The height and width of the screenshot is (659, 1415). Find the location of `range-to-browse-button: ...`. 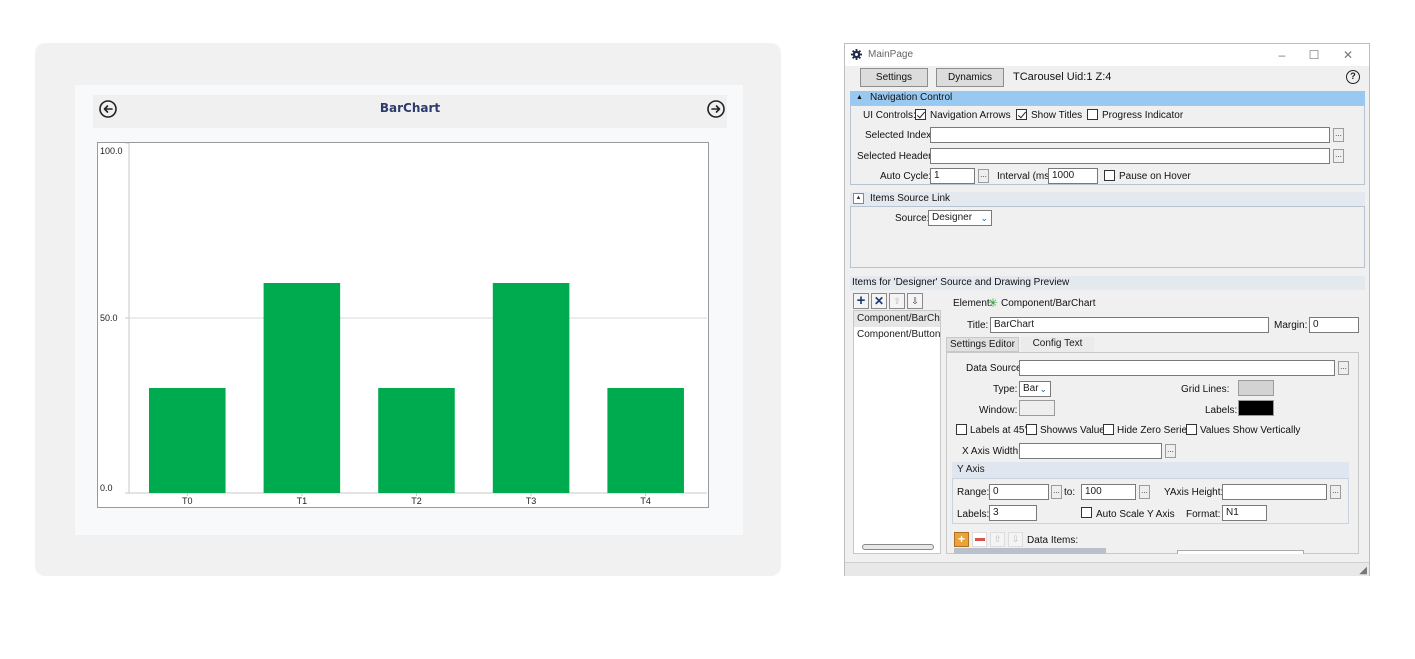

range-to-browse-button: ... is located at coordinates (1144, 492).